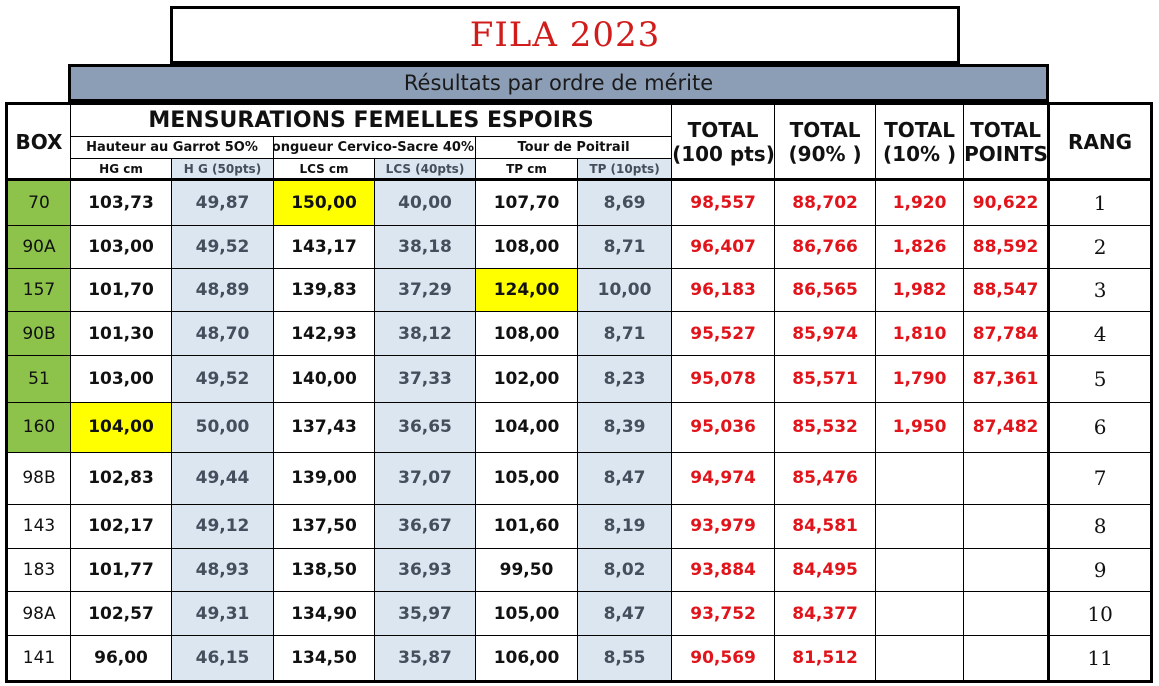  What do you see at coordinates (1006, 153) in the screenshot?
I see `header-total-points-line2: POINTS` at bounding box center [1006, 153].